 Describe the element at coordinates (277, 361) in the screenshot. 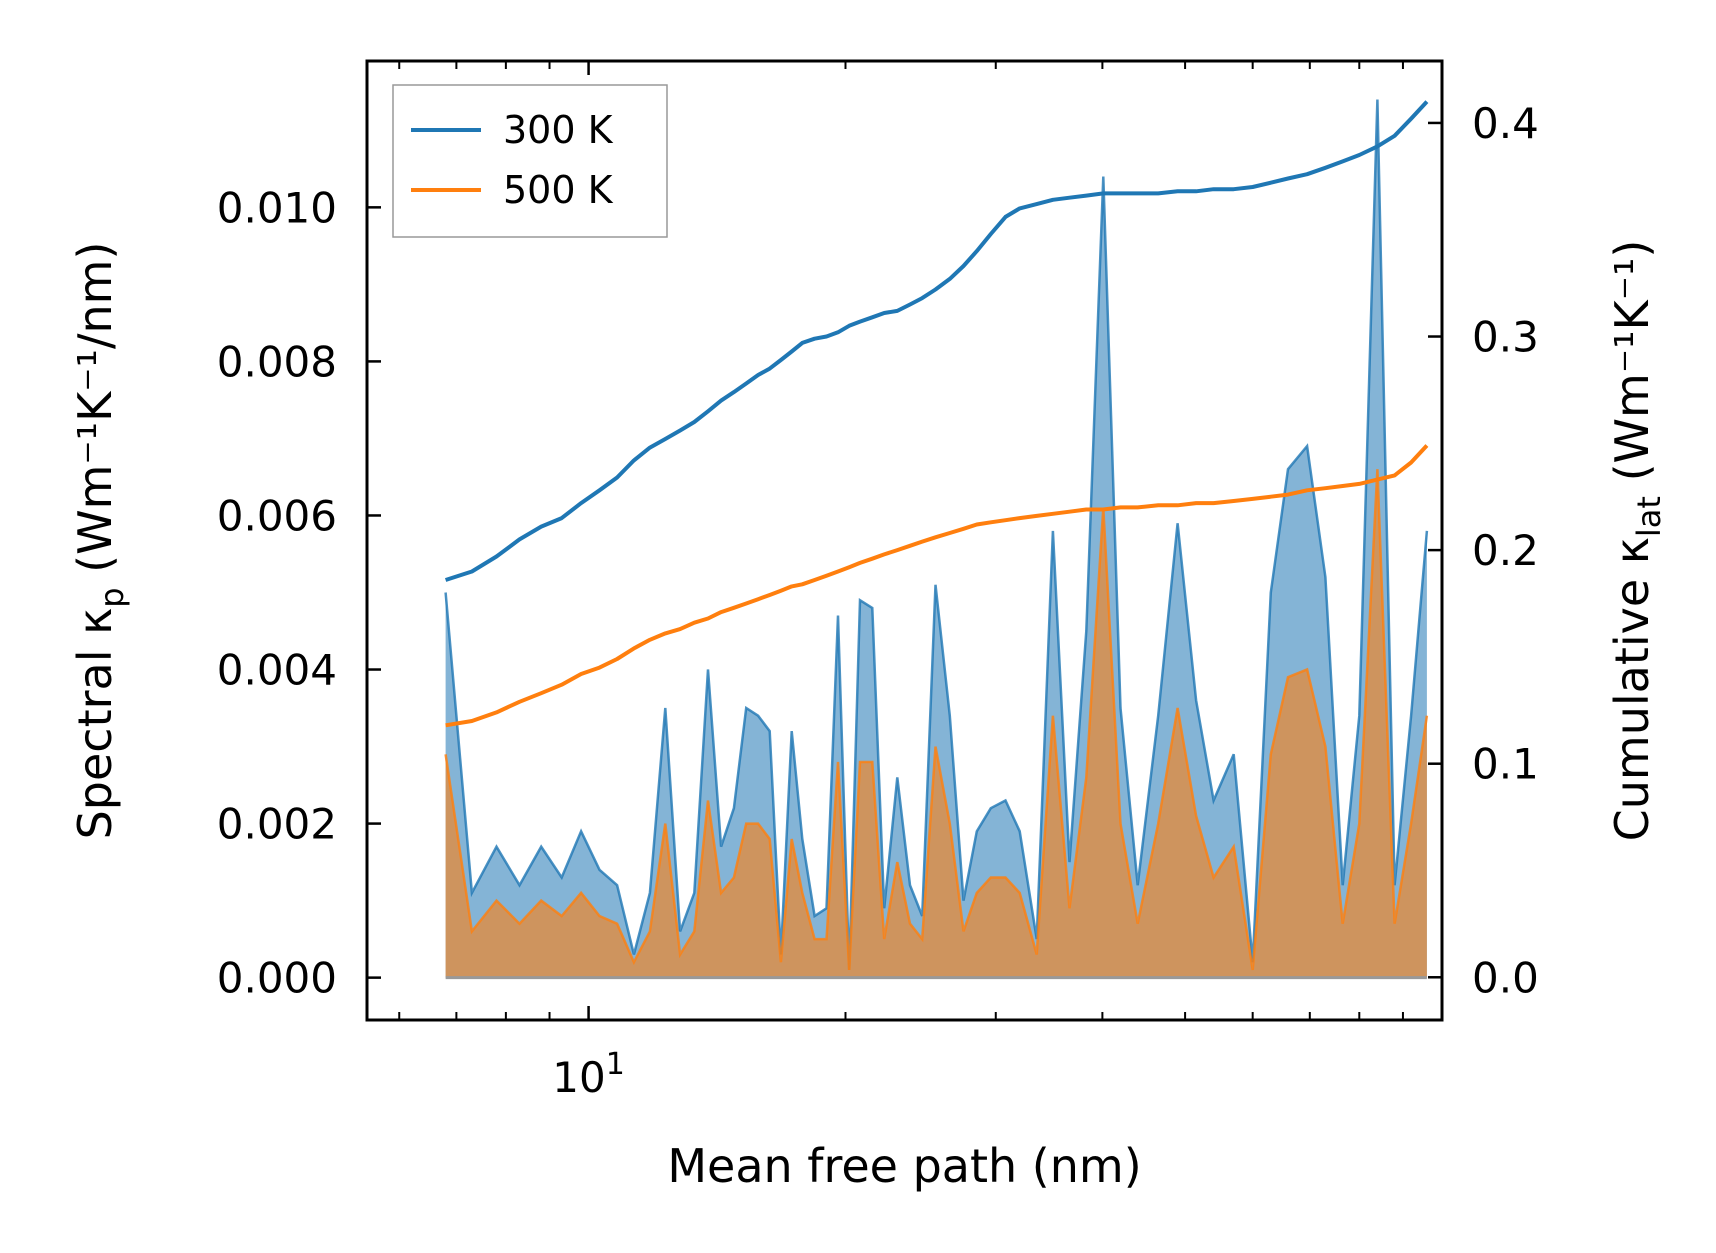

I see `y-left-tick-label: 0.008` at that location.